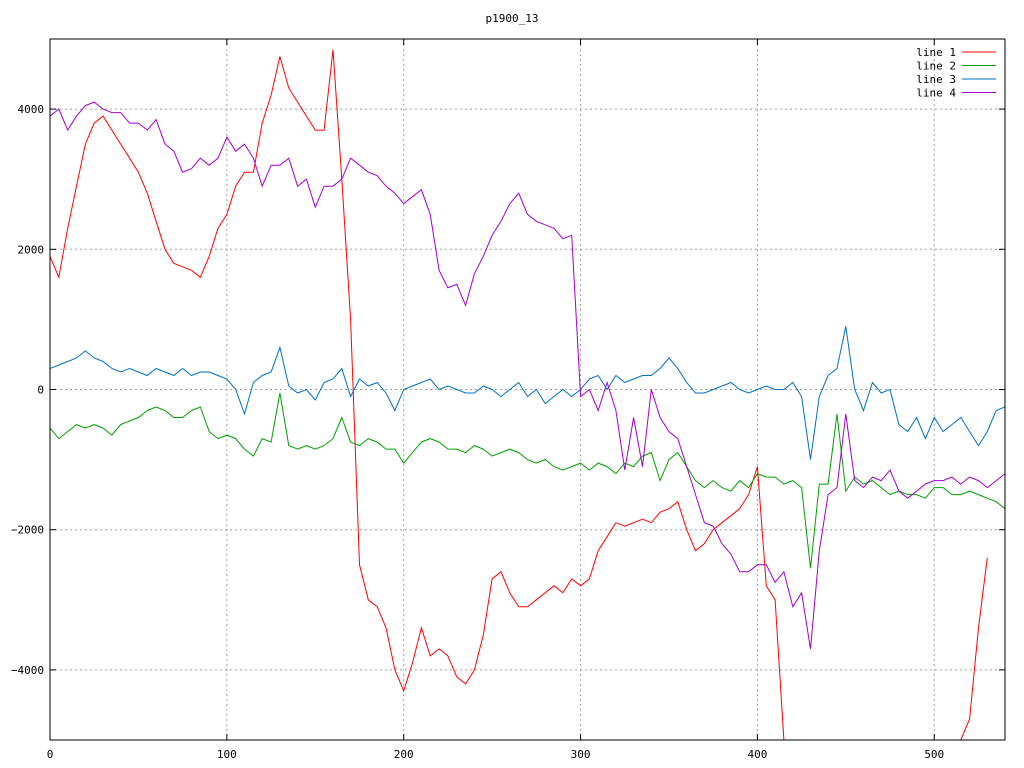  What do you see at coordinates (936, 52) in the screenshot?
I see `legend-label: line 1` at bounding box center [936, 52].